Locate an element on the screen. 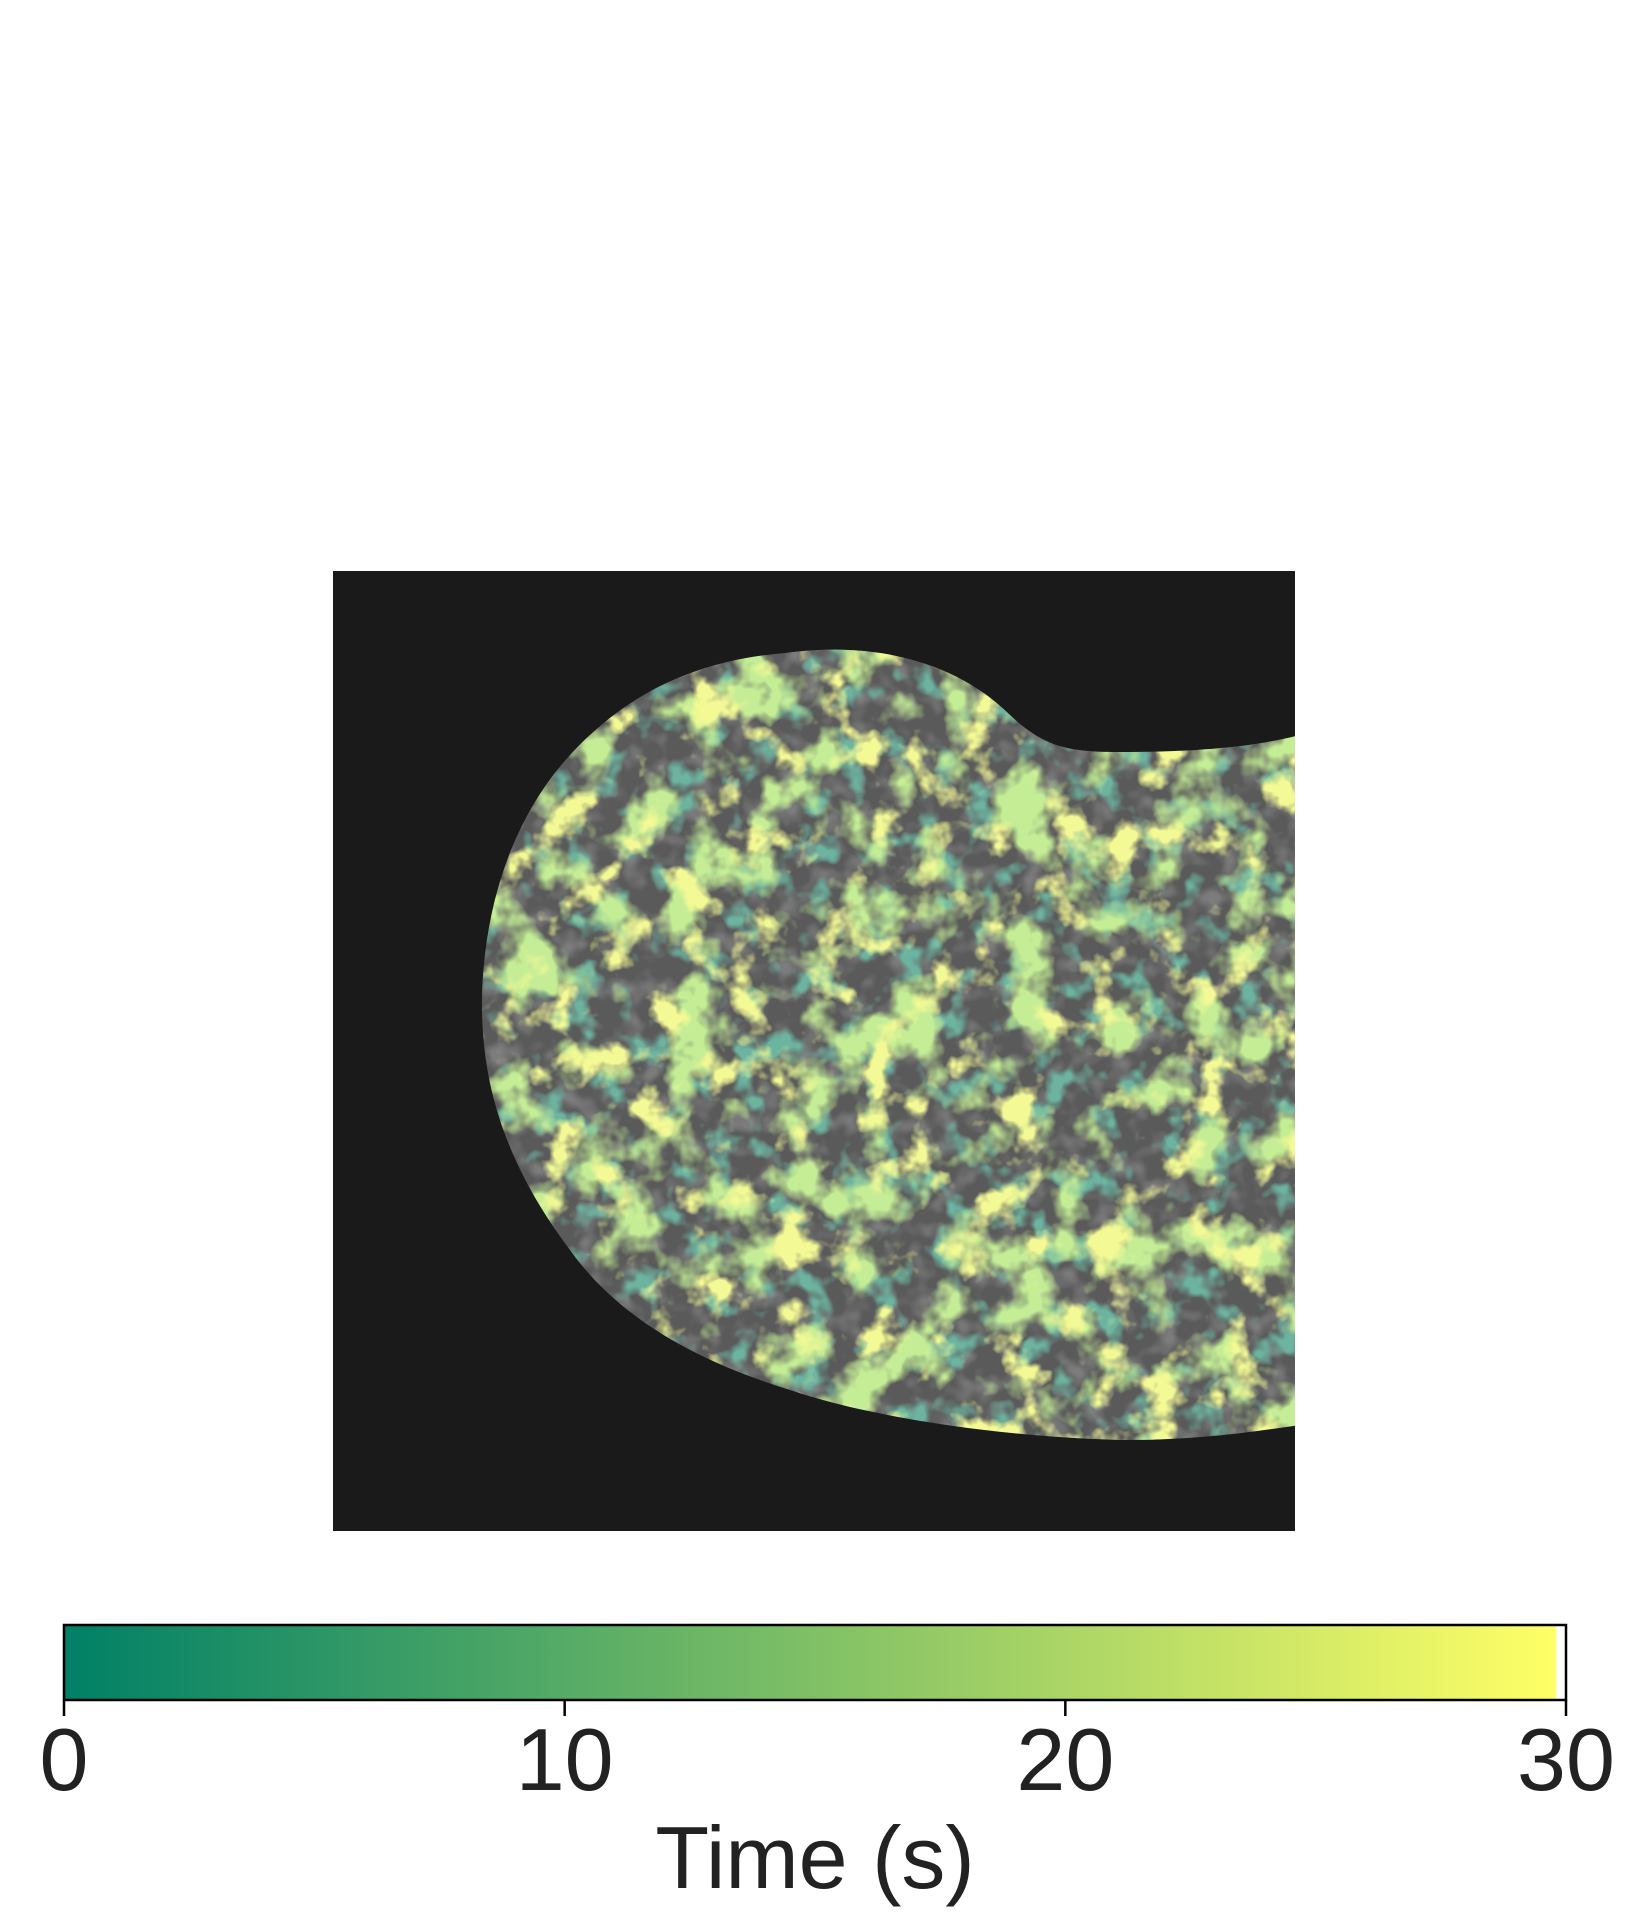  colorbar-tick-label: 30 is located at coordinates (1566, 1759).